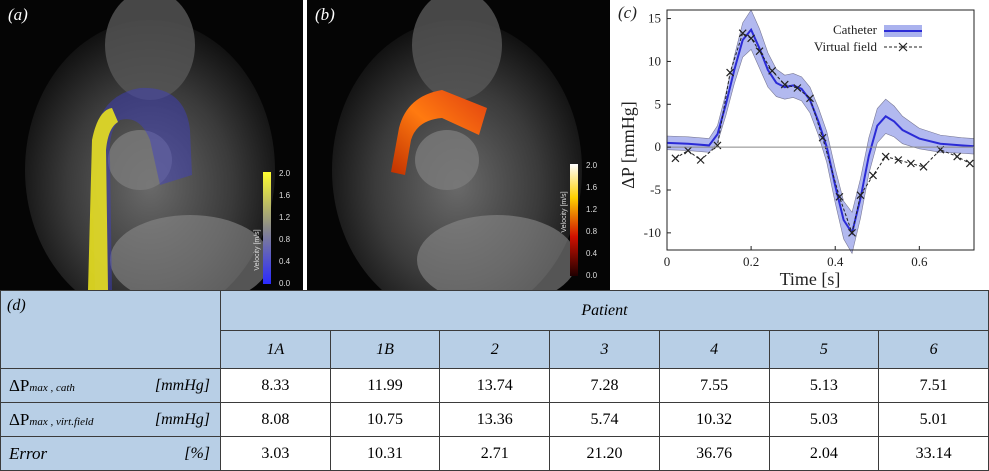 This screenshot has width=989, height=471. I want to click on cb-a-tick: 0.8, so click(285, 239).